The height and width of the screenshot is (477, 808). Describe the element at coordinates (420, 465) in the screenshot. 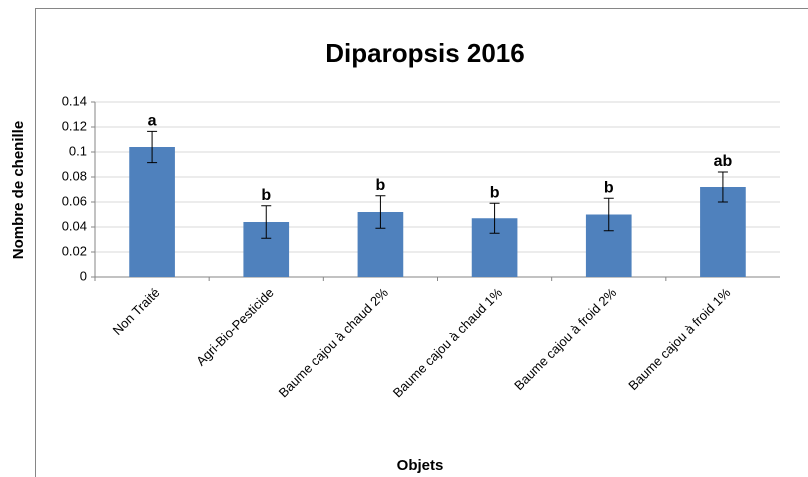

I see `x-axis-label: Objets` at that location.